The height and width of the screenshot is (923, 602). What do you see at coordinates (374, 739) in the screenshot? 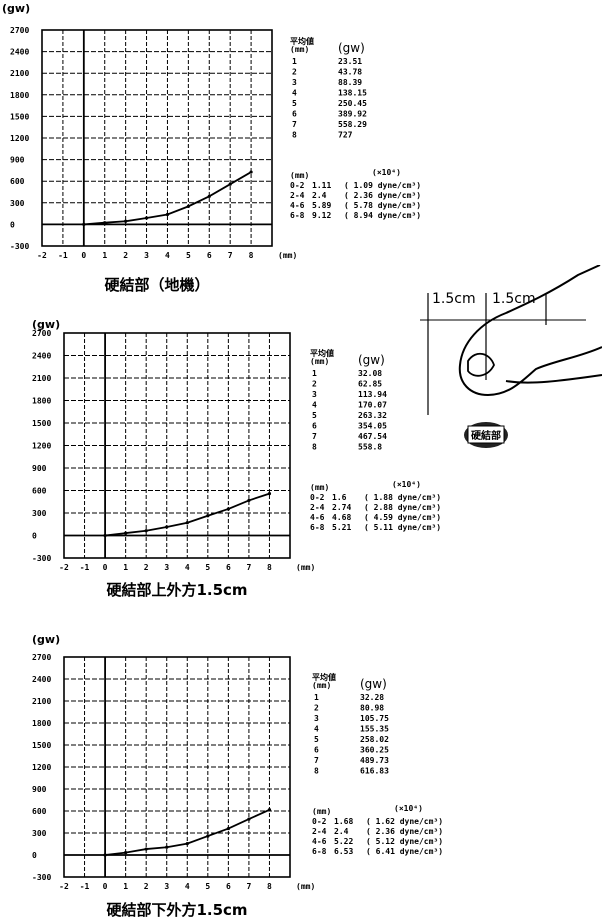
I see `avg-row-gw: 258.02` at bounding box center [374, 739].